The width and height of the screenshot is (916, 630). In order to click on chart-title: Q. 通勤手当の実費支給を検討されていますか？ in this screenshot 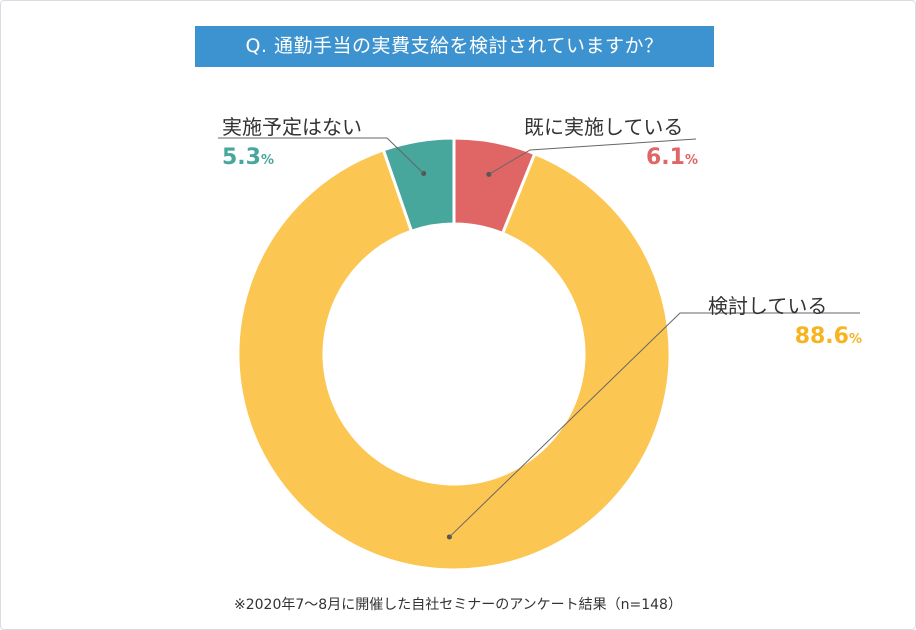, I will do `click(454, 46)`.